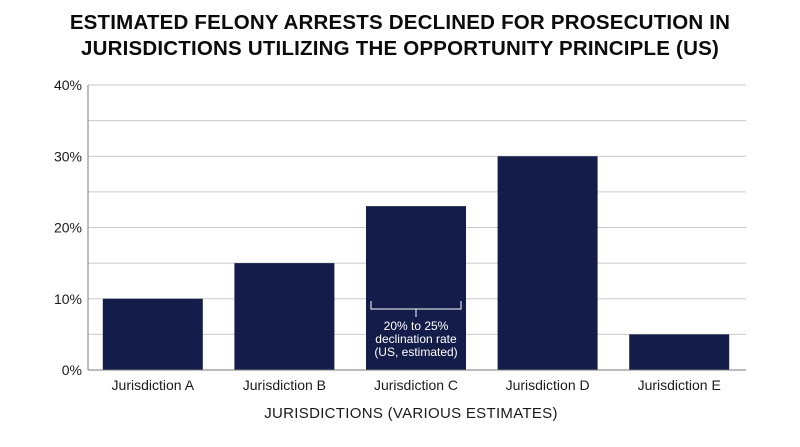 The width and height of the screenshot is (800, 447). Describe the element at coordinates (548, 385) in the screenshot. I see `x-category-label: Jurisdiction D` at that location.